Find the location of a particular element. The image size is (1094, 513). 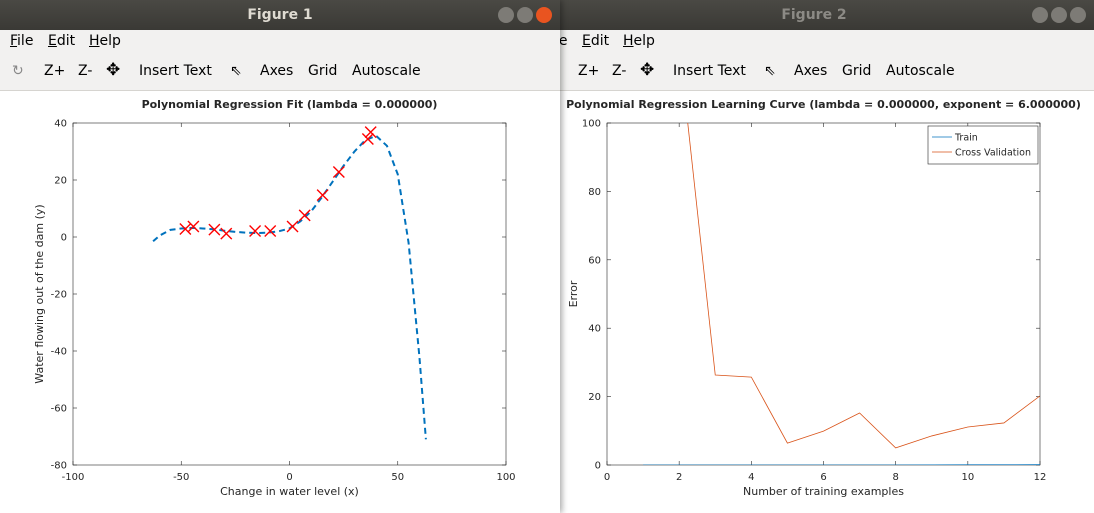

x-tick-label: 6 is located at coordinates (823, 477).